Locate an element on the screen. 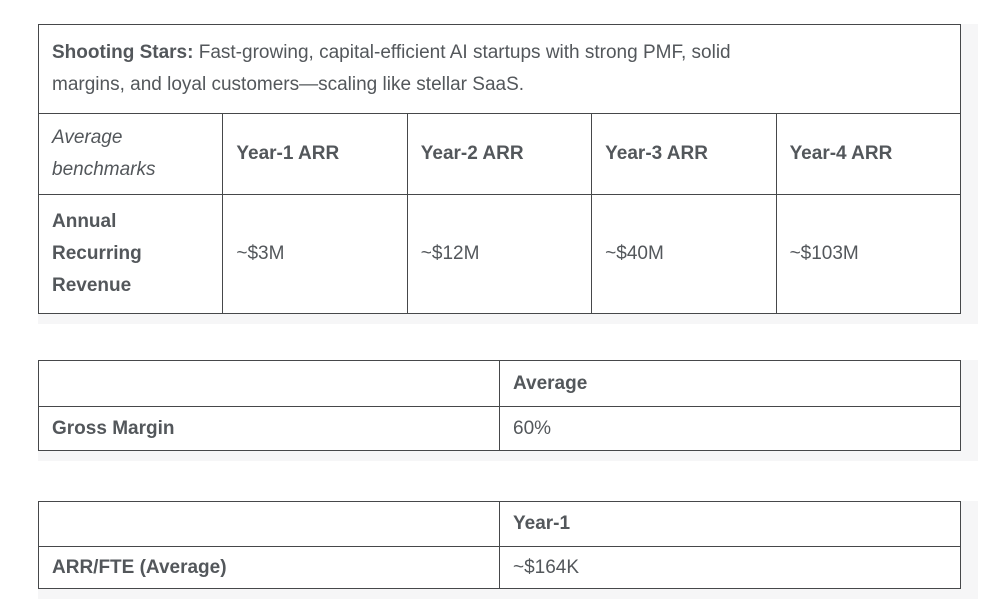 The width and height of the screenshot is (988, 601). header-year3-arr: Year-3 ARR is located at coordinates (684, 154).